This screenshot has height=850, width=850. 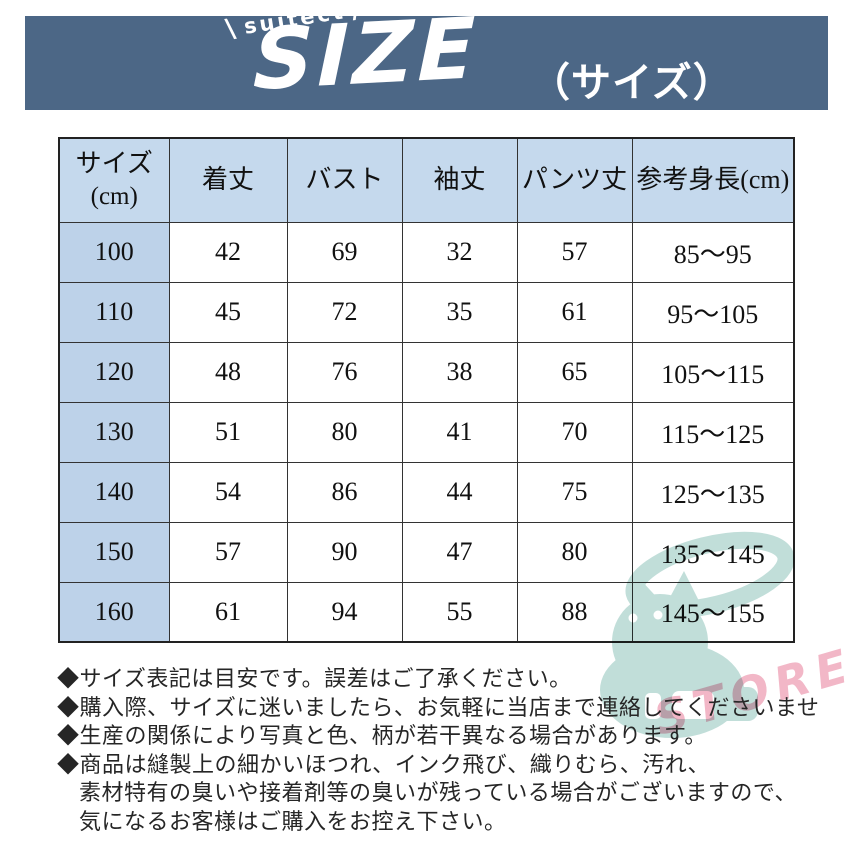 What do you see at coordinates (713, 492) in the screenshot?
I see `height-cell: 125〜135` at bounding box center [713, 492].